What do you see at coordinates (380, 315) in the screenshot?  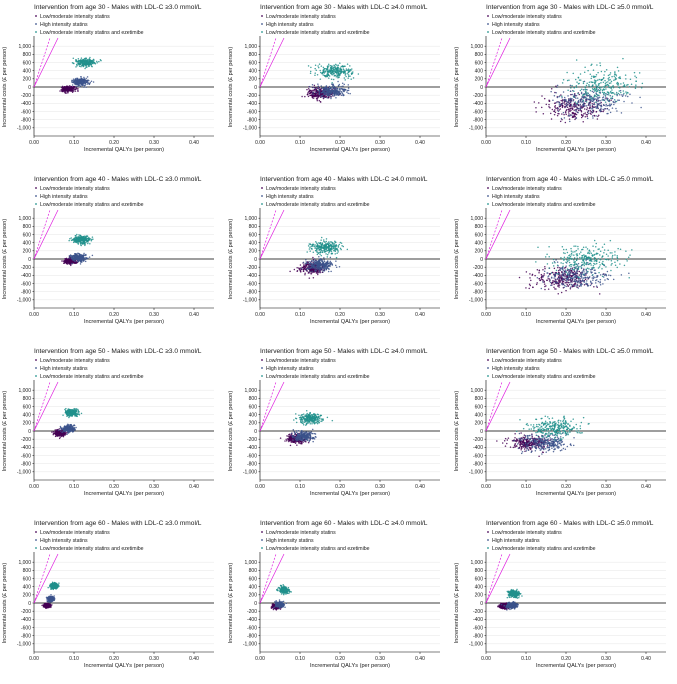 I see `x-tick-label: 0.30` at bounding box center [380, 315].